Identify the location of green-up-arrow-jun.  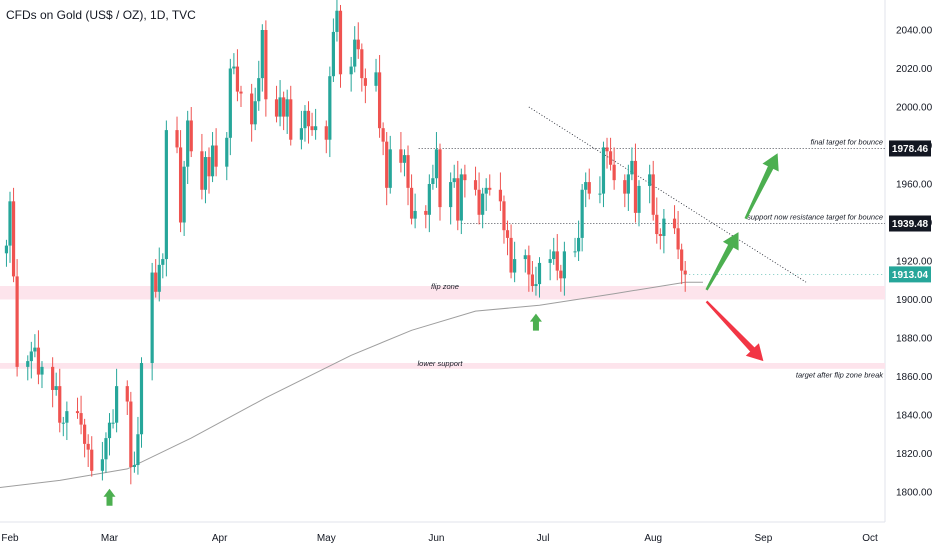
(535, 322).